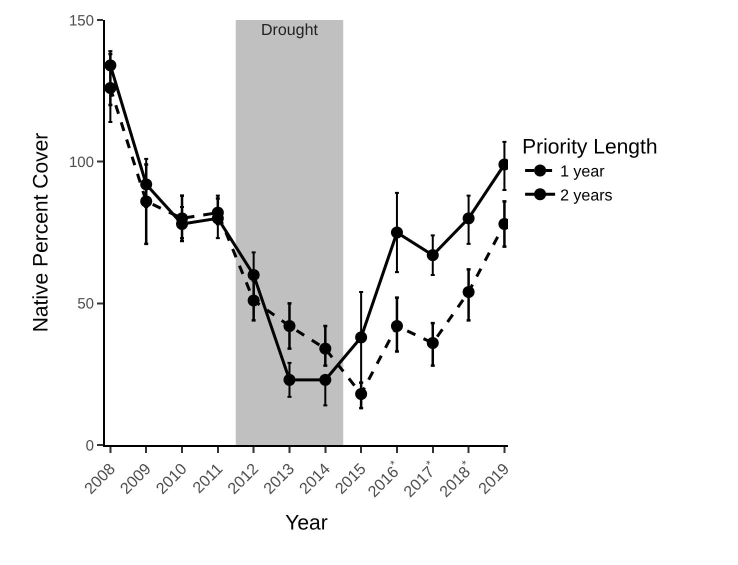  What do you see at coordinates (81, 21) in the screenshot?
I see `y-tick-label: 150` at bounding box center [81, 21].